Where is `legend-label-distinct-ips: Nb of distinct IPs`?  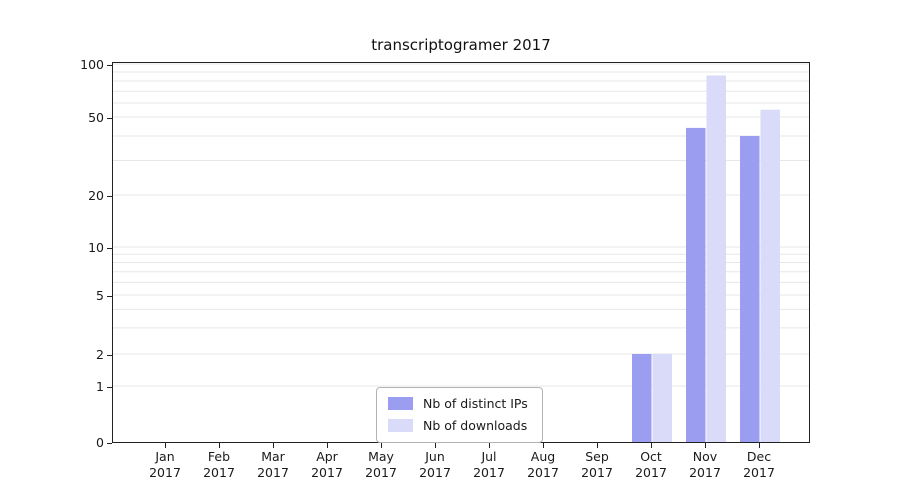
legend-label-distinct-ips: Nb of distinct IPs is located at coordinates (475, 403).